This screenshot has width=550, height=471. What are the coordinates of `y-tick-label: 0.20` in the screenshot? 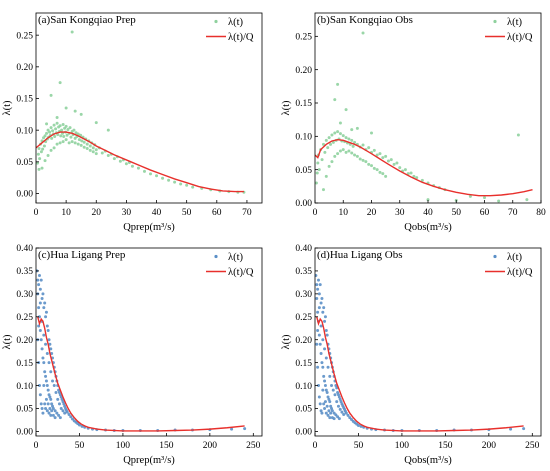 It's located at (303, 341).